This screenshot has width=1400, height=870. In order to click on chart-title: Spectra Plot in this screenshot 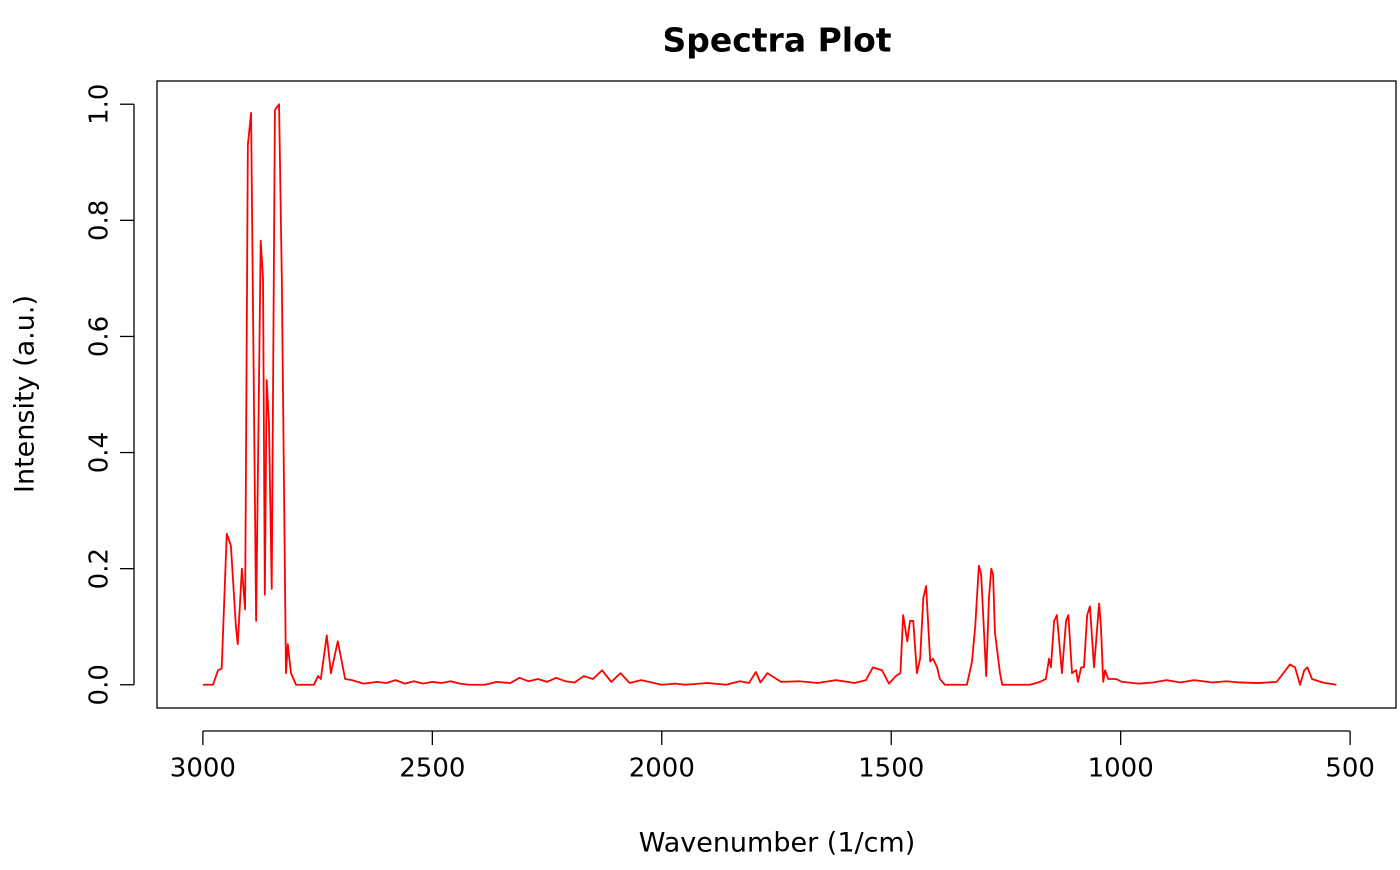, I will do `click(776, 40)`.